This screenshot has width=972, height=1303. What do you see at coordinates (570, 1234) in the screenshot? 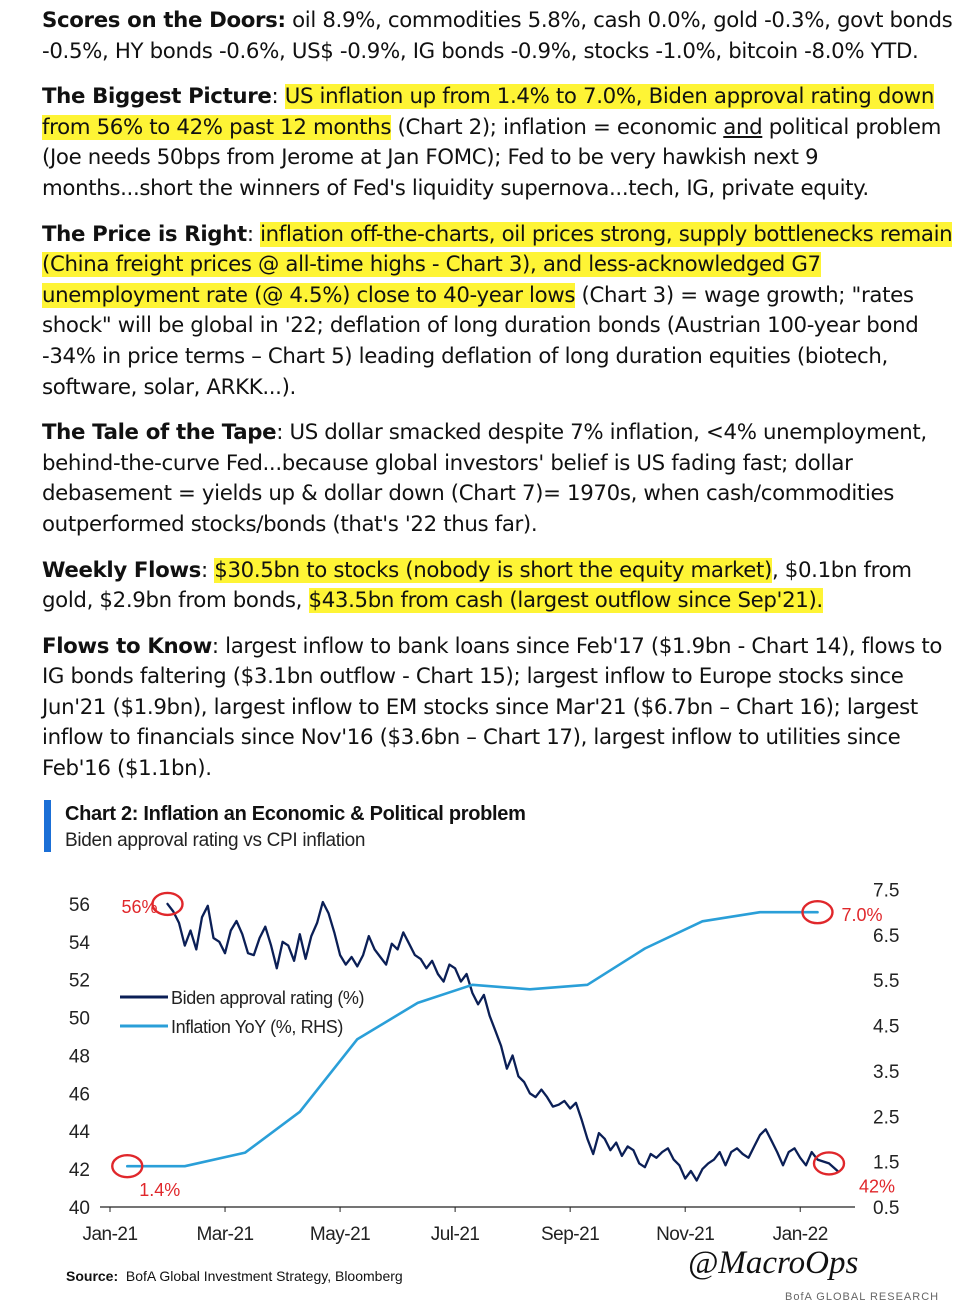
I see `x-tick-label: Sep-21` at bounding box center [570, 1234].